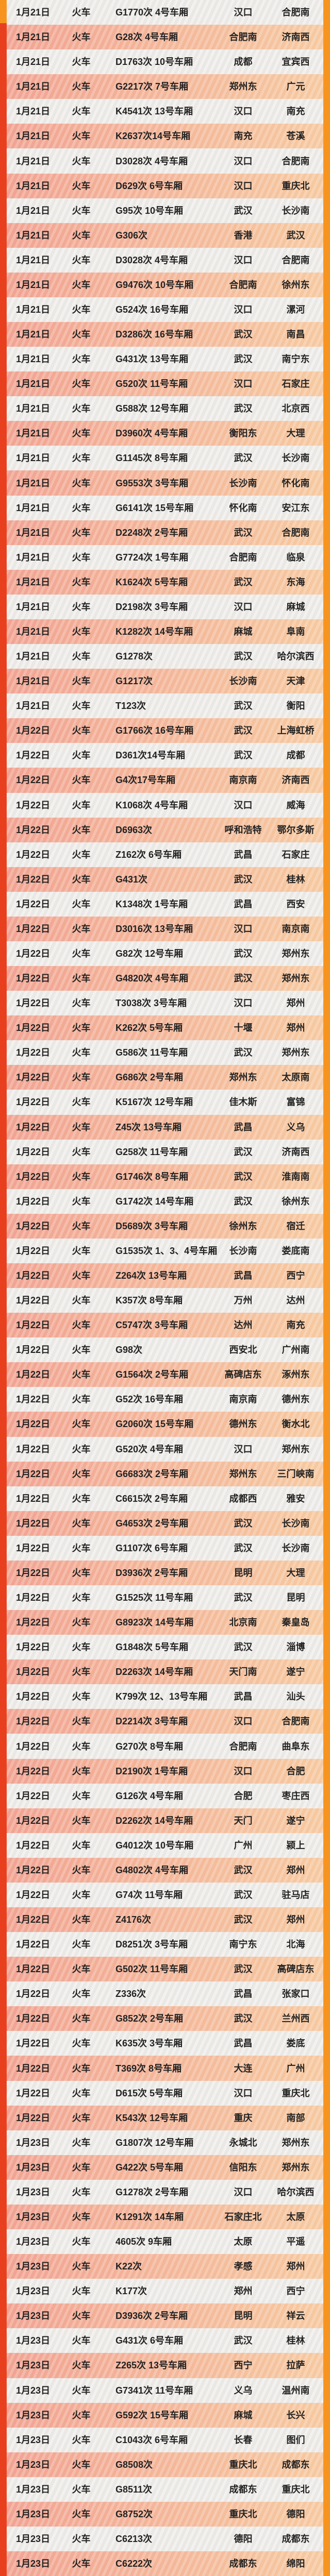 The image size is (330, 2576). What do you see at coordinates (152, 1325) in the screenshot?
I see `cell-train-and-carriage: C5747次 3号车厢` at bounding box center [152, 1325].